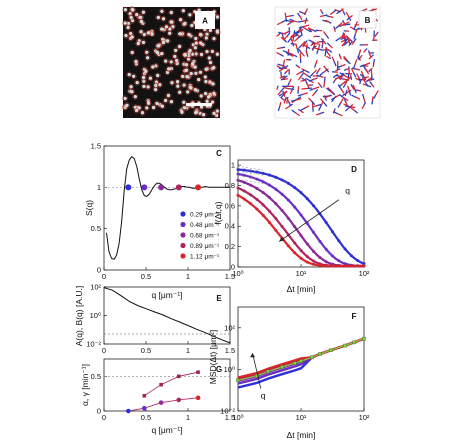 This screenshot has height=447, width=474. Describe the element at coordinates (89, 208) in the screenshot. I see `y-axis-label: S(q)` at that location.